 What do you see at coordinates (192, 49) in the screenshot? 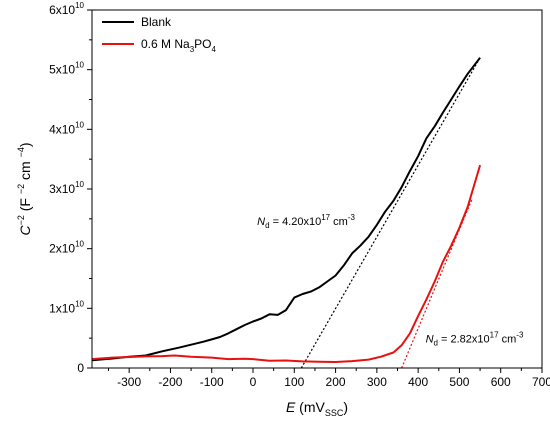
I see `legend-sub: 3` at bounding box center [192, 49].